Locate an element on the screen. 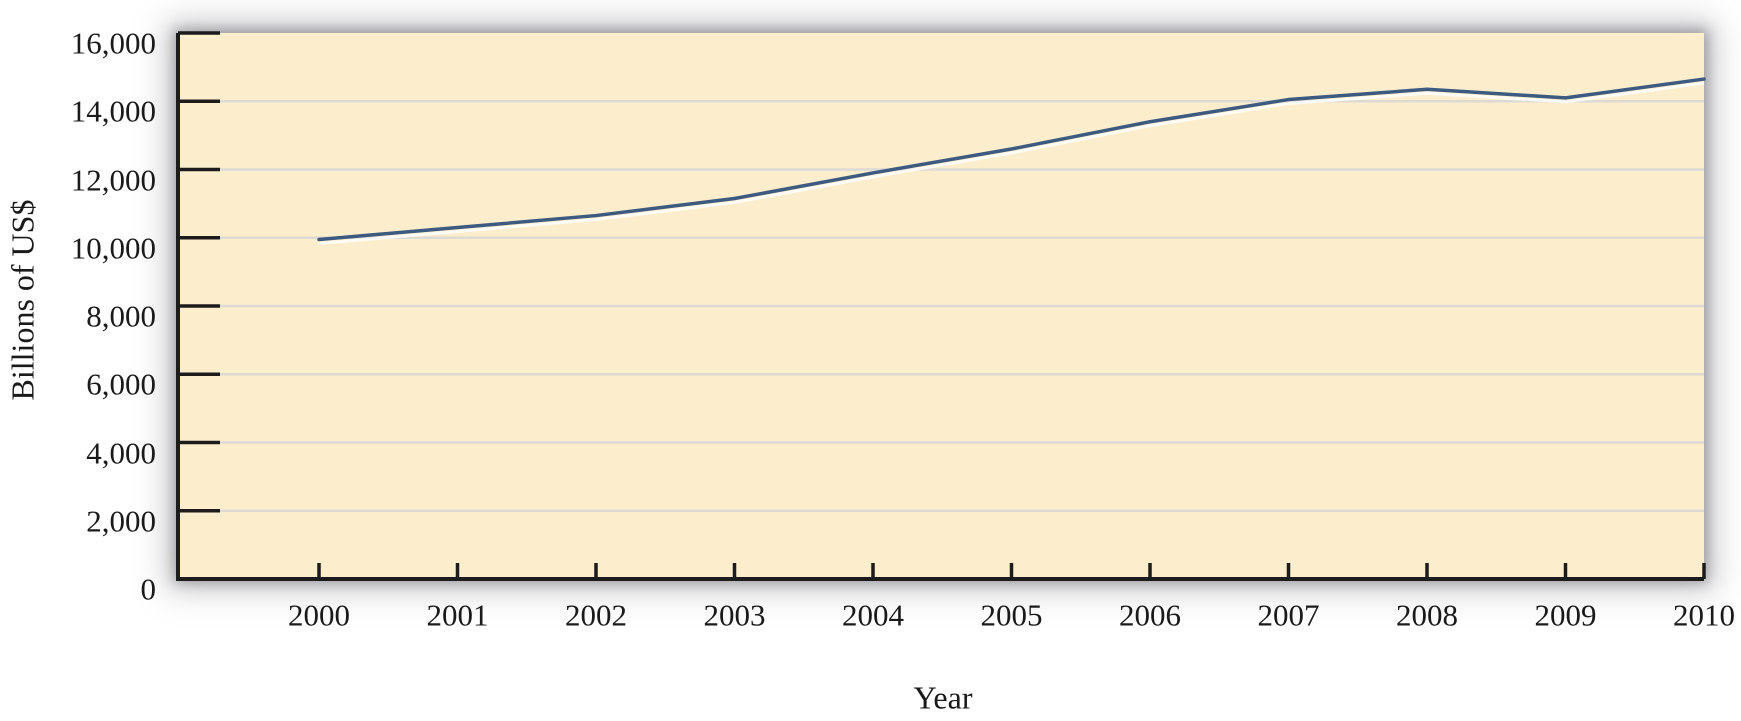 This screenshot has width=1741, height=721. y-tick-label: 6,000 is located at coordinates (121, 384).